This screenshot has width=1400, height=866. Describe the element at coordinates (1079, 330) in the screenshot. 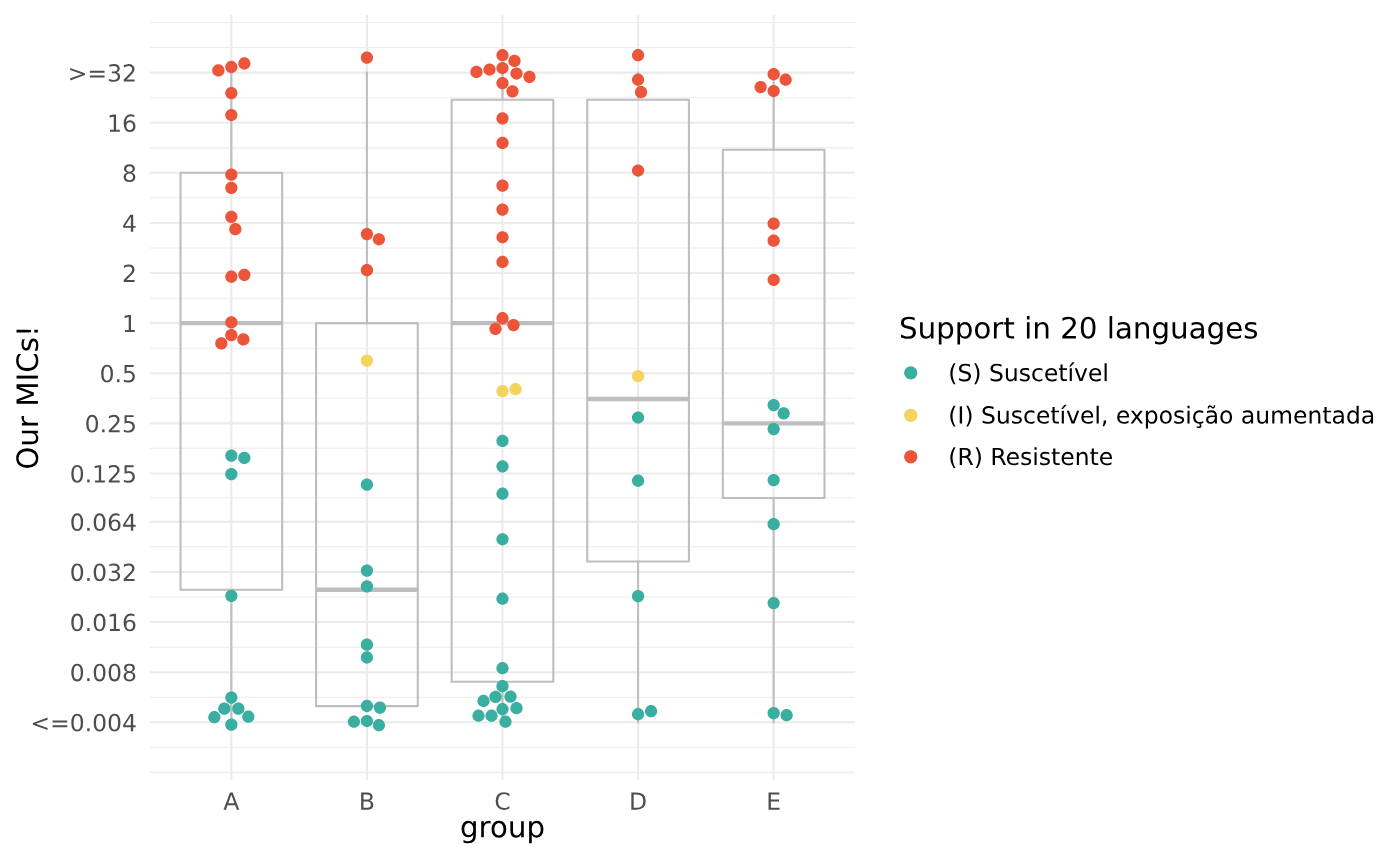

I see `legend-title: Support in 20 languages` at that location.